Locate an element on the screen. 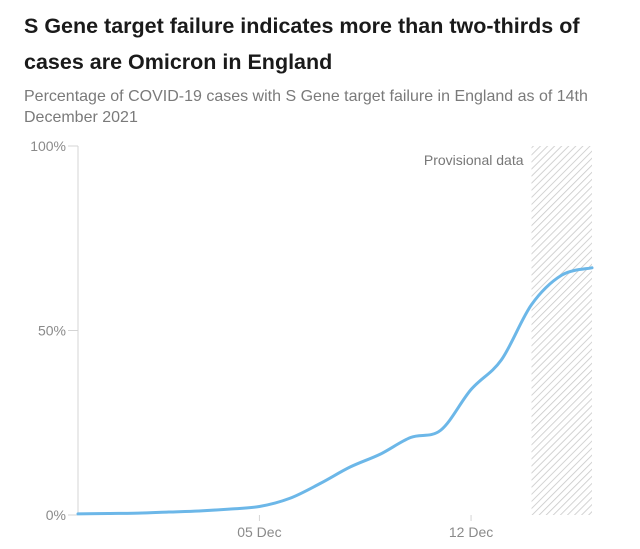 Image resolution: width=640 pixels, height=549 pixels. provisional-region is located at coordinates (561, 330).